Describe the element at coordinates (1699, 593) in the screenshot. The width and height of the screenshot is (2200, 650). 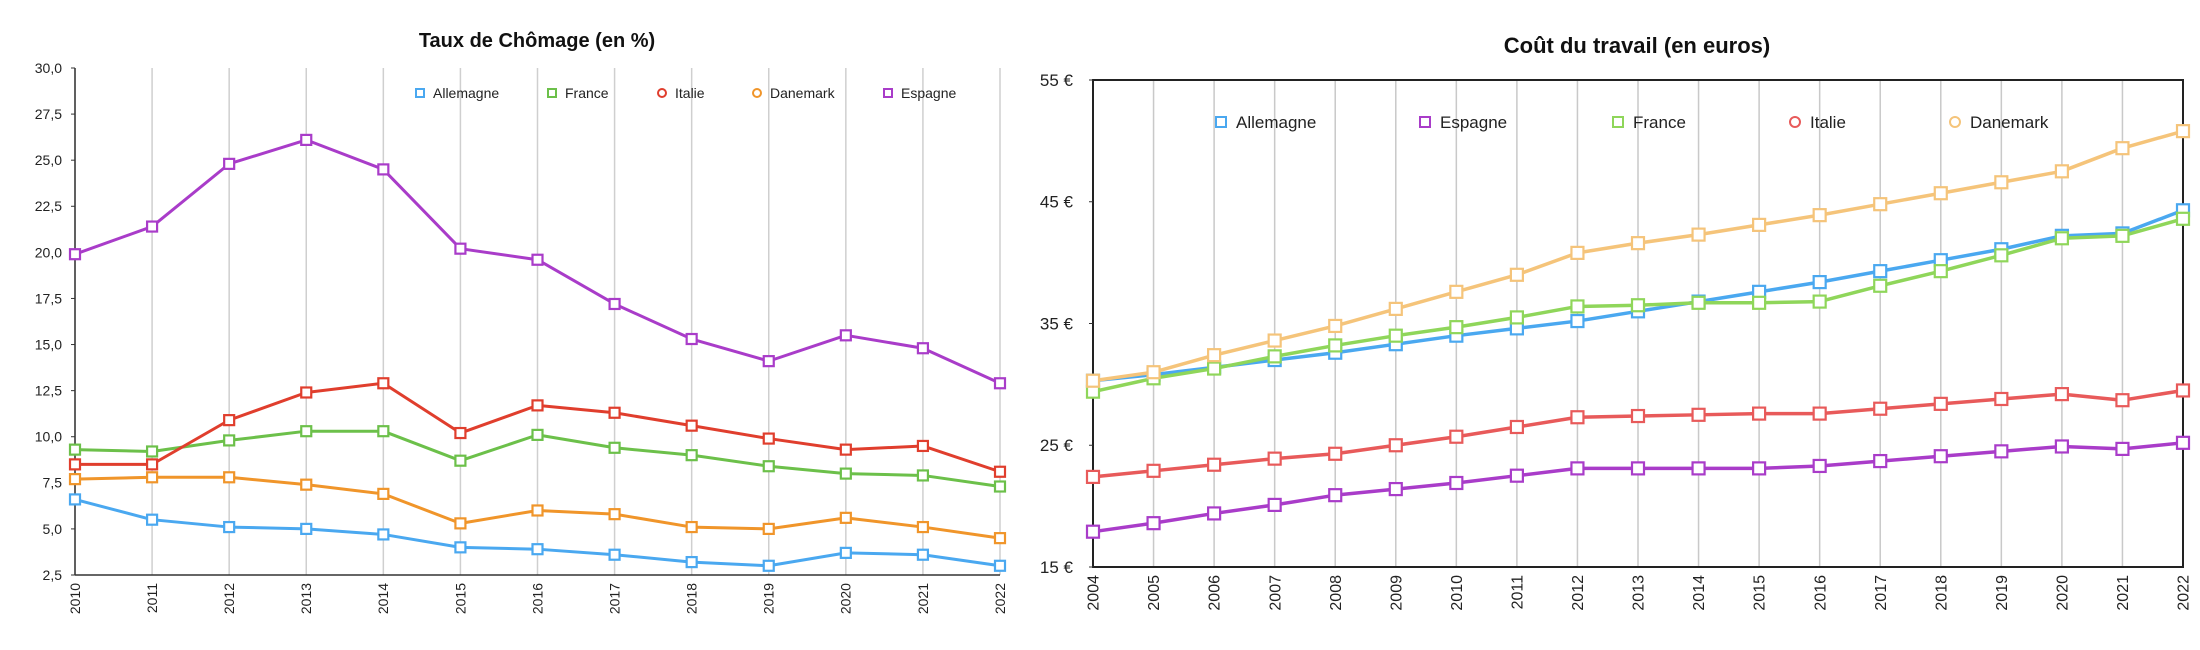
I see `labour-cost-x-tick-label: 2014` at that location.